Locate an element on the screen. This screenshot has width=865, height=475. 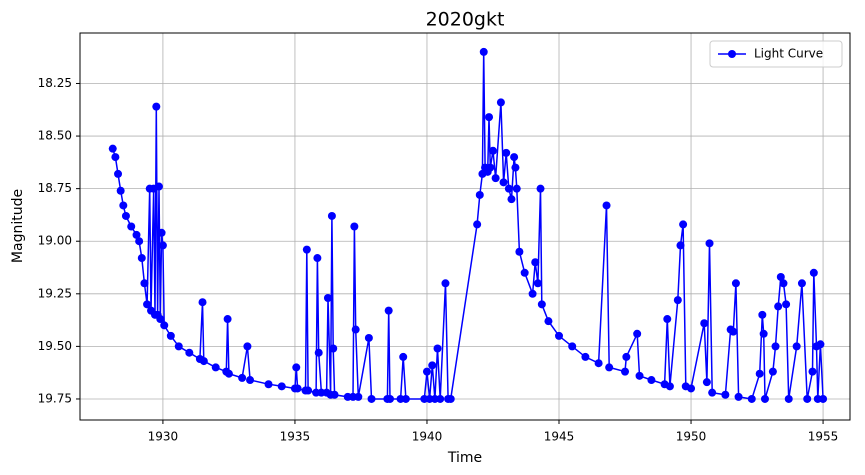
y-tick-label: 19.75 is located at coordinates (55, 398).